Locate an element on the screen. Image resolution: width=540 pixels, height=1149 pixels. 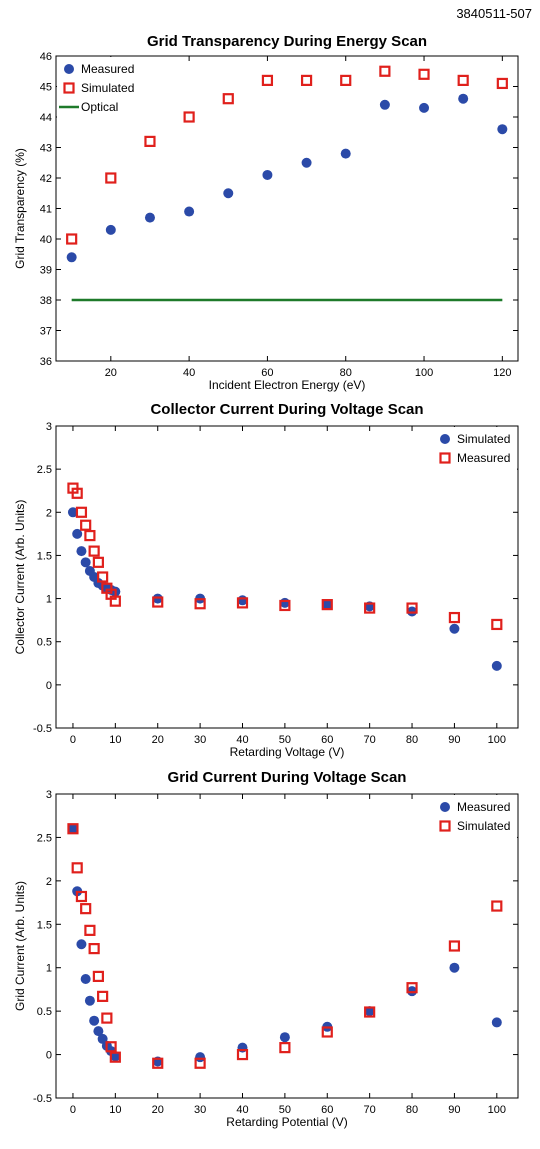
x-tick-label: 0 is located at coordinates (73, 1110).